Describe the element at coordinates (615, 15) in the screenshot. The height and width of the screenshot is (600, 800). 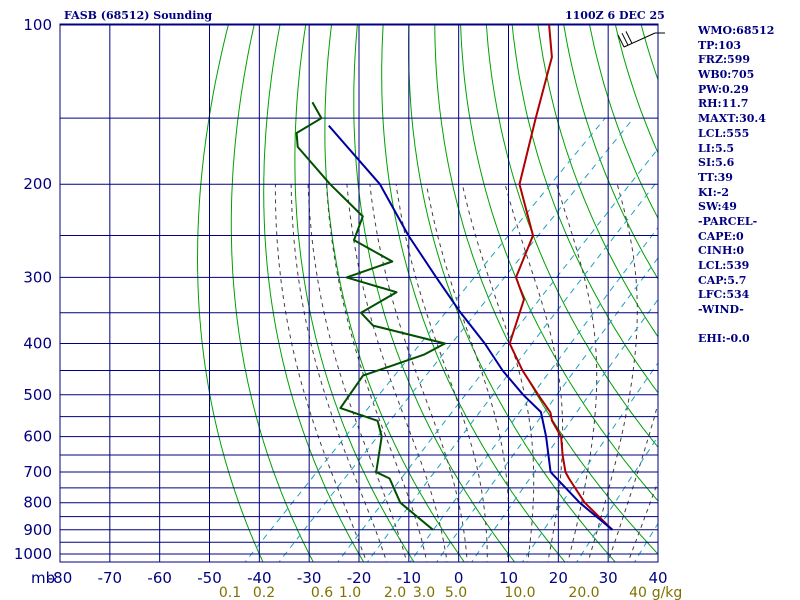
I see `sounding-time: 1100Z 6 DEC 25` at that location.